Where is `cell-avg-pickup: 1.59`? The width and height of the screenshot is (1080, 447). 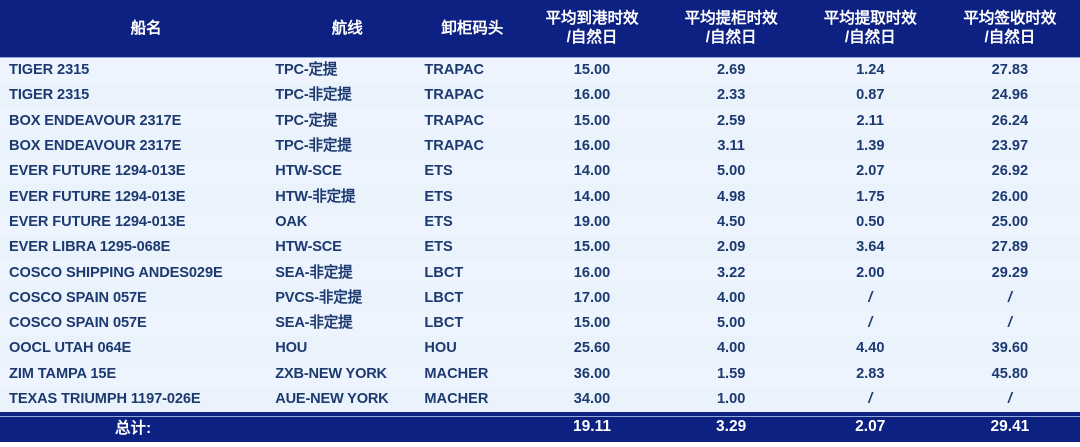 cell-avg-pickup: 1.59 is located at coordinates (731, 373).